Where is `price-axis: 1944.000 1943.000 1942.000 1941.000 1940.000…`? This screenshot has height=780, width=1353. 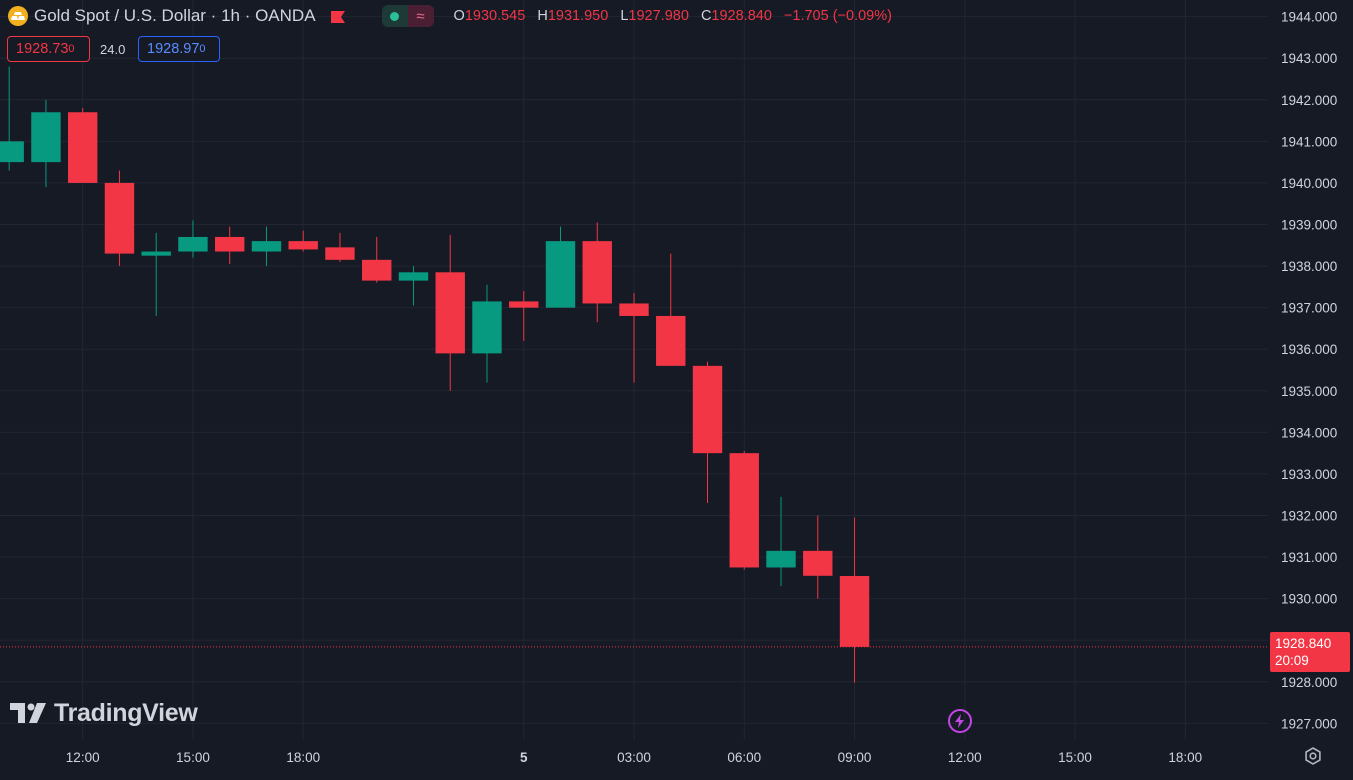
price-axis: 1944.000 1943.000 1942.000 1941.000 1940.000… is located at coordinates (1309, 371).